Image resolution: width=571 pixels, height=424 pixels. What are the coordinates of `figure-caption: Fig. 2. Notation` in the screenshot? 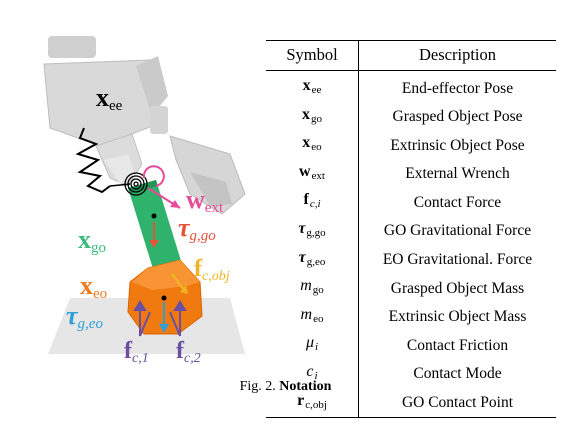 It's located at (285, 387).